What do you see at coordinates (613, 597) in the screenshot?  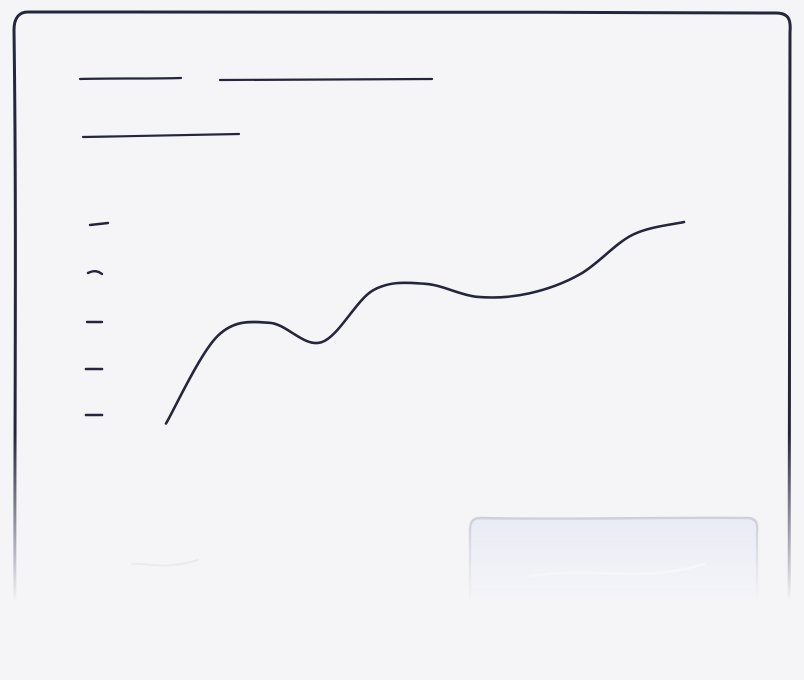 I see `action-panel-placeholder` at bounding box center [613, 597].